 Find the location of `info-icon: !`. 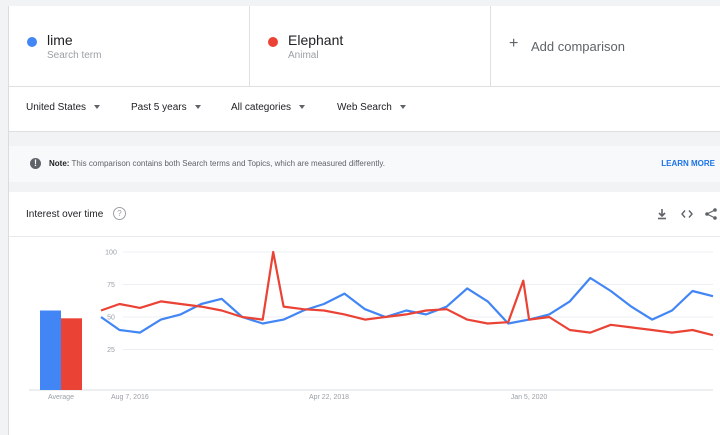

info-icon: ! is located at coordinates (35, 163).